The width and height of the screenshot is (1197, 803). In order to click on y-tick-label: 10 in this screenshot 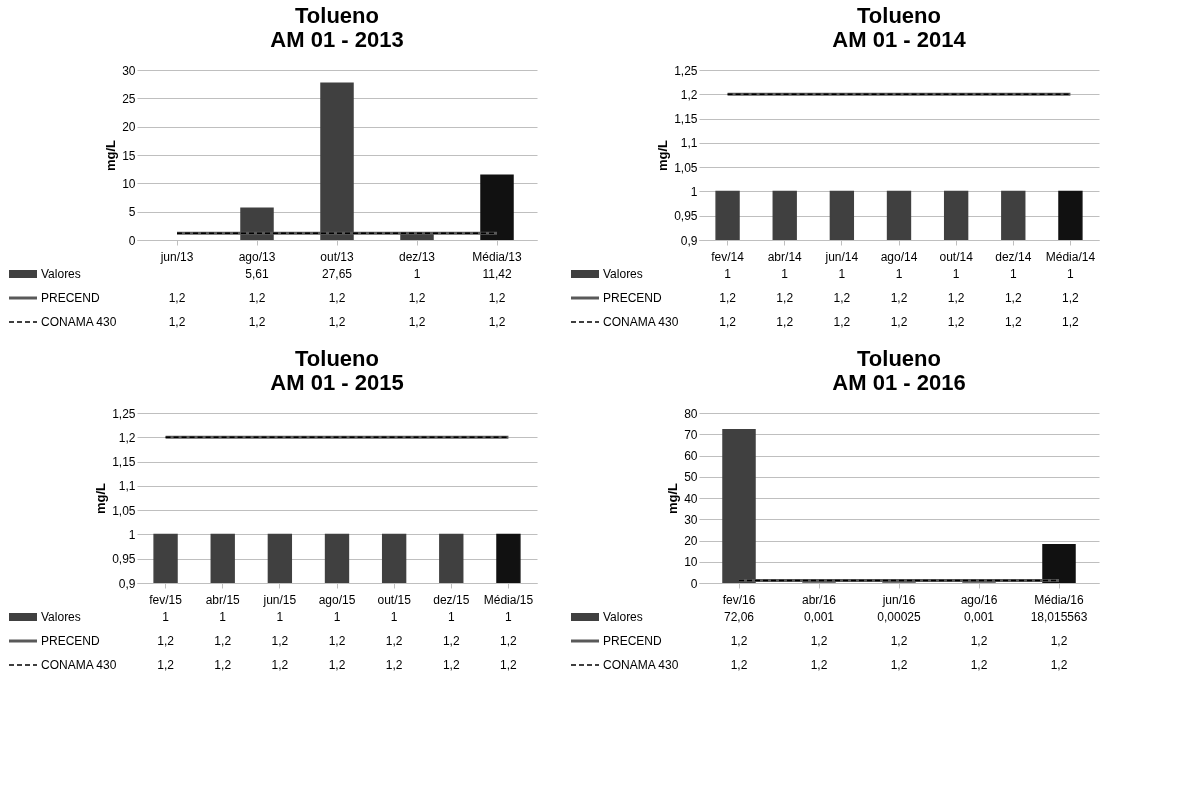, I will do `click(129, 183)`.